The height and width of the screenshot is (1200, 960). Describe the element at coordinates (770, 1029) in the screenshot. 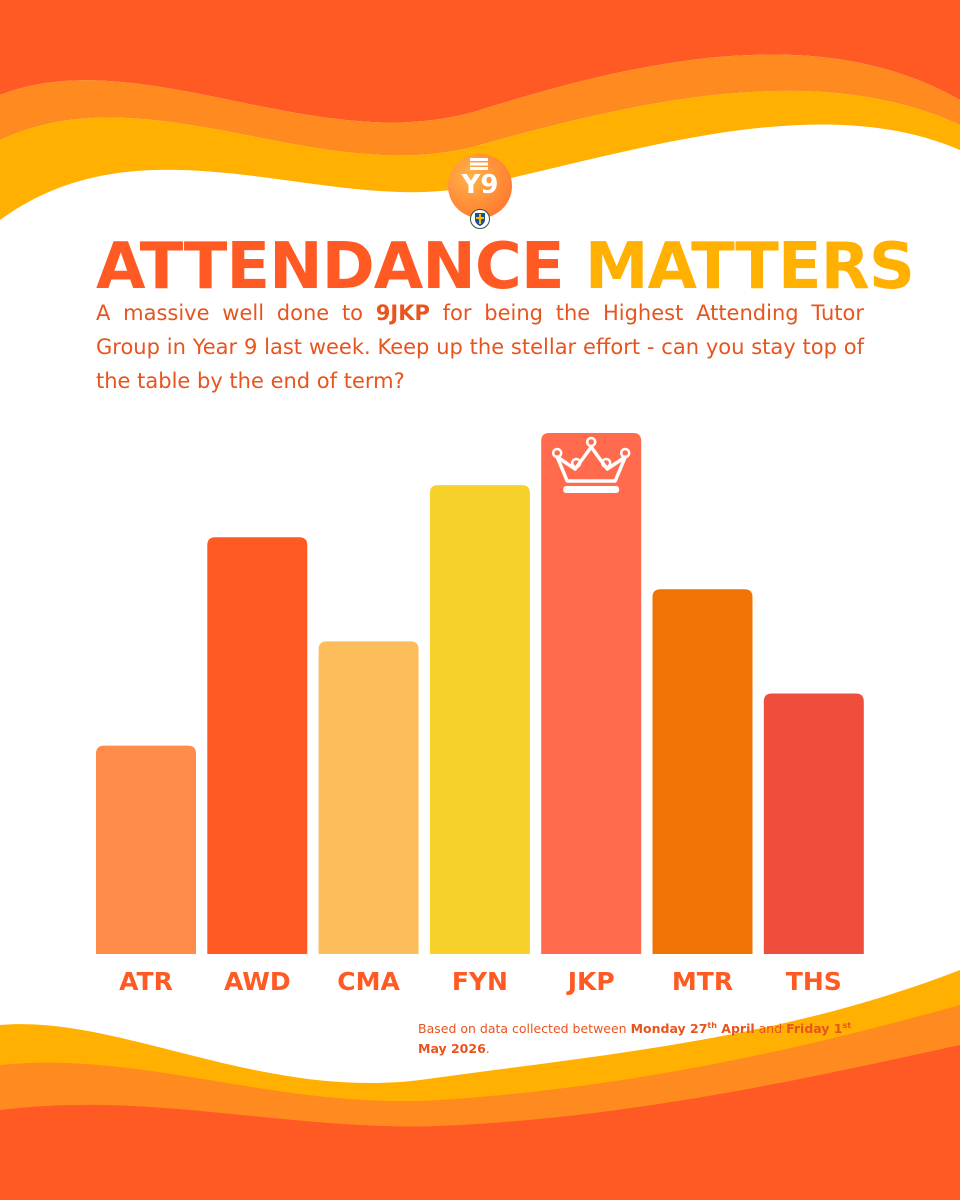

I see `footnote-between: and` at that location.